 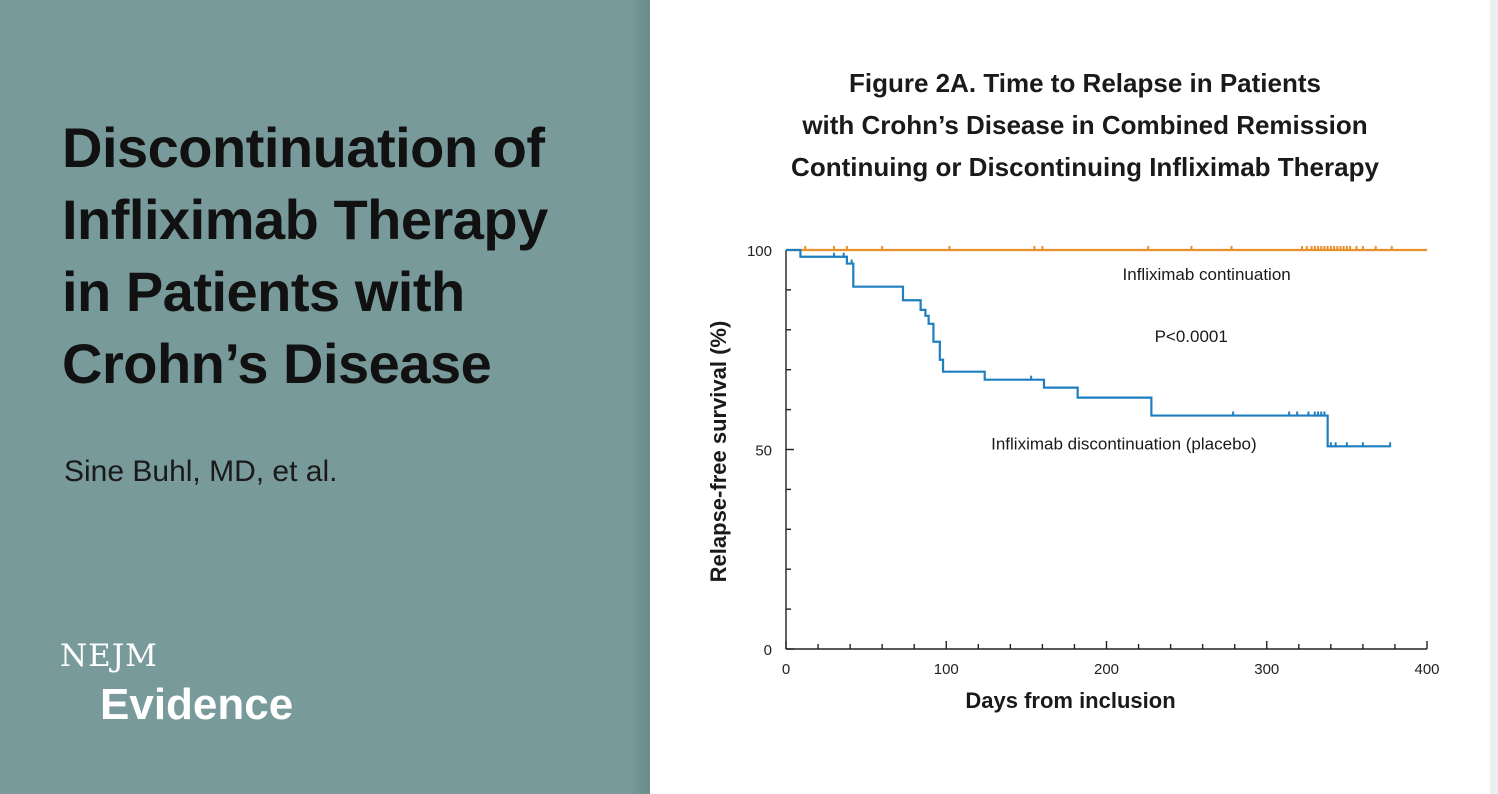 What do you see at coordinates (1494, 397) in the screenshot?
I see `page-edge` at bounding box center [1494, 397].